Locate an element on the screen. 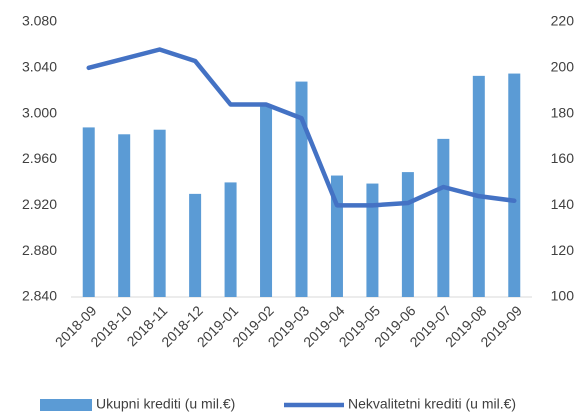 This screenshot has width=581, height=420. legend-swatch is located at coordinates (66, 405).